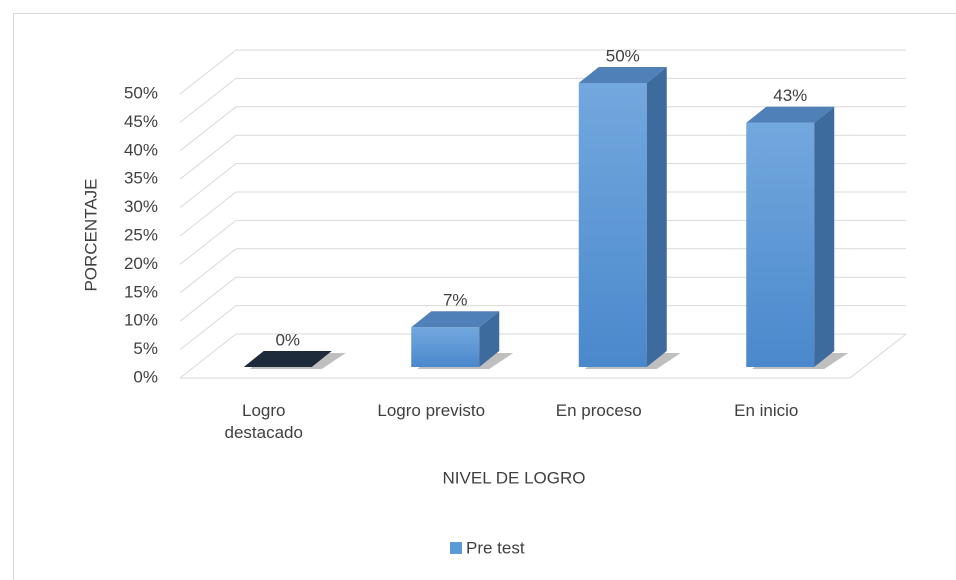 Image resolution: width=956 pixels, height=580 pixels. What do you see at coordinates (90, 234) in the screenshot?
I see `y-axis-title: PORCENTAJE` at bounding box center [90, 234].